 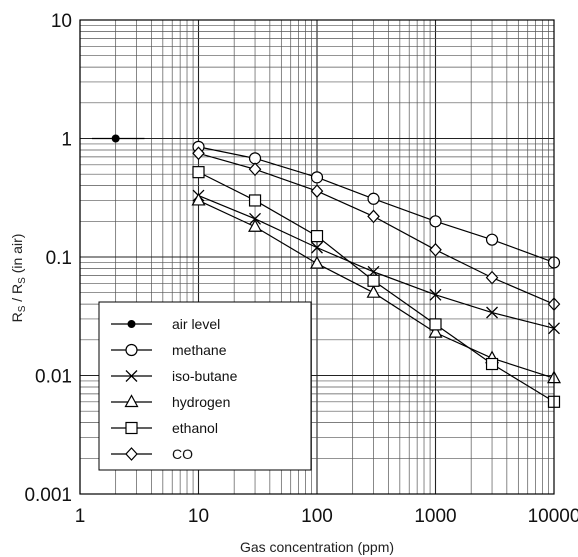 I want to click on series-methane, so click(x=376, y=204).